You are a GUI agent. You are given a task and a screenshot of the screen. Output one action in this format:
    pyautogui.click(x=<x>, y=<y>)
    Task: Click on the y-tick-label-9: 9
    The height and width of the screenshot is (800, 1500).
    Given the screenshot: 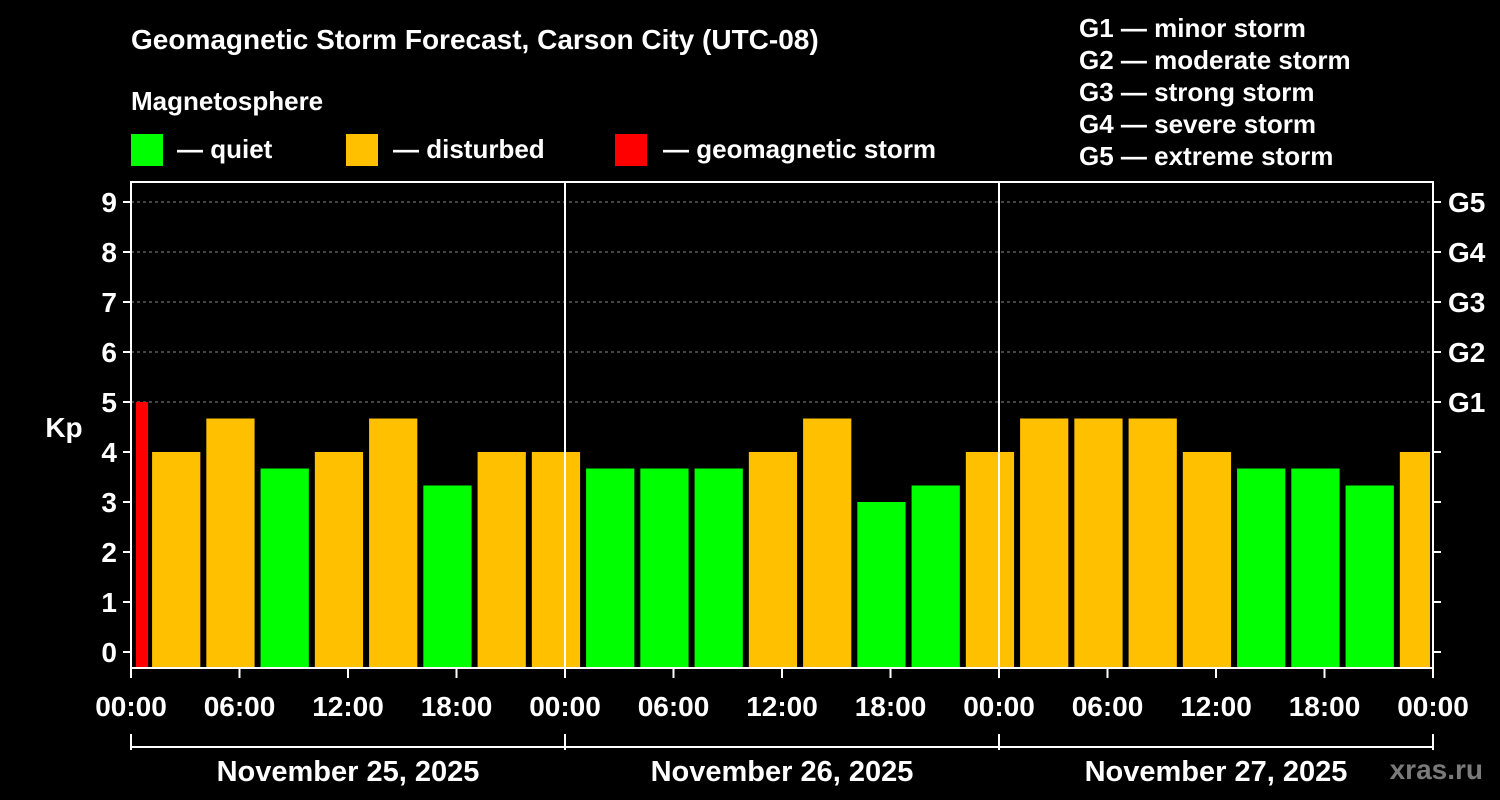 What is the action you would take?
    pyautogui.click(x=109, y=202)
    